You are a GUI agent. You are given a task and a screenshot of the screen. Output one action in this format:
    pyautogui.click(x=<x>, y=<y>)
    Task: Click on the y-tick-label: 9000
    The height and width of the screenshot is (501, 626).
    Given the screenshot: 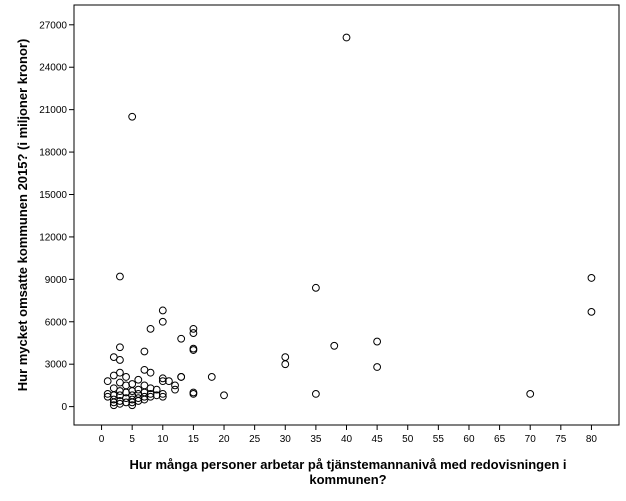 What is the action you would take?
    pyautogui.click(x=56, y=280)
    